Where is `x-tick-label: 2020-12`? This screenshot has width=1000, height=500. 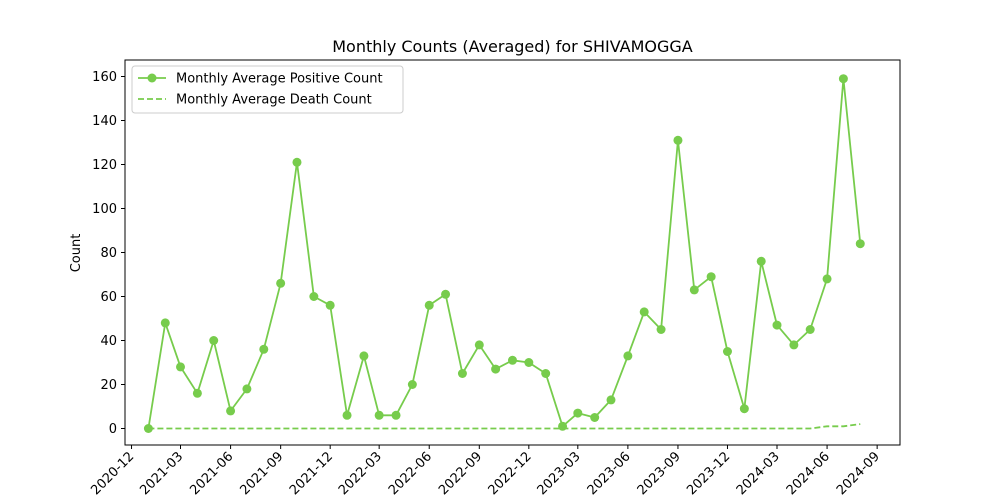
x-tick-label: 2020-12 is located at coordinates (112, 473).